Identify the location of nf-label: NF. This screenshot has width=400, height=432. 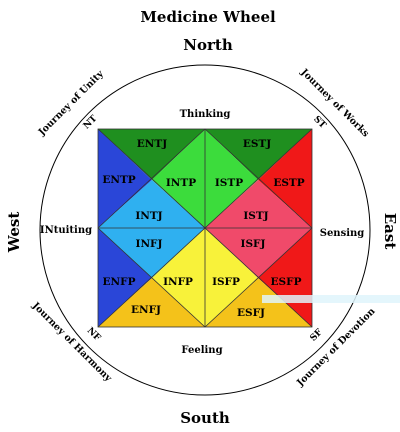
(94, 335).